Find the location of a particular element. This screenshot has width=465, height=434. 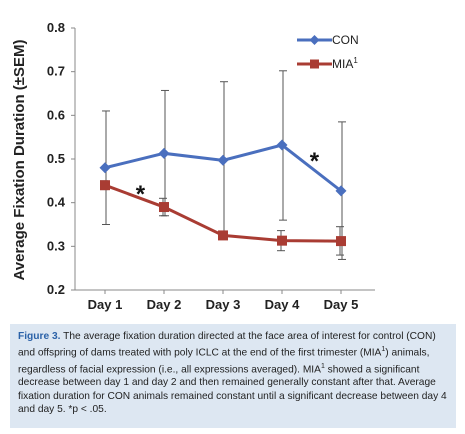

y-axis-title: Average Fixation Duration (±SEM) is located at coordinates (19, 159).